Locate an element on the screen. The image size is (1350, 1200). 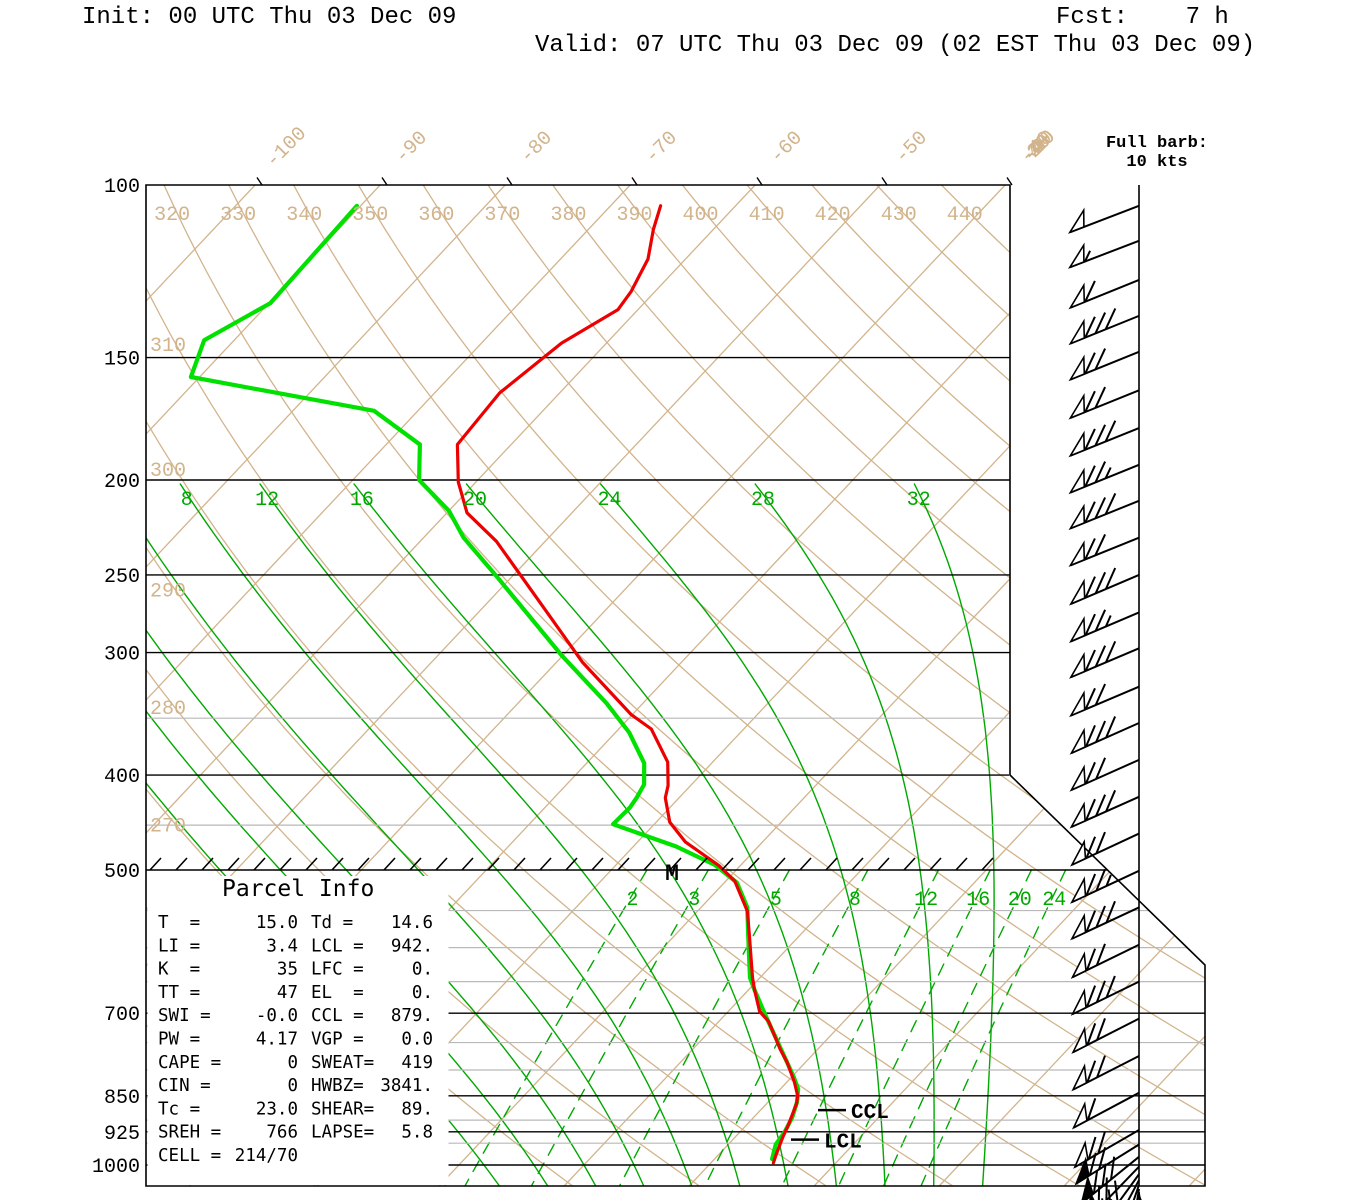
moist-adiabat-label: 28 is located at coordinates (763, 500).